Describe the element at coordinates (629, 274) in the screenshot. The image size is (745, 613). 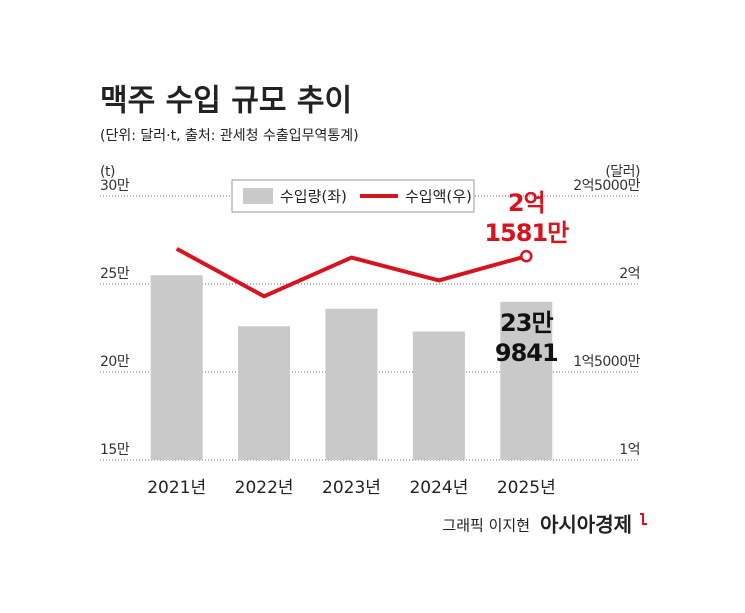
I see `y2-tick-label: 2억` at that location.